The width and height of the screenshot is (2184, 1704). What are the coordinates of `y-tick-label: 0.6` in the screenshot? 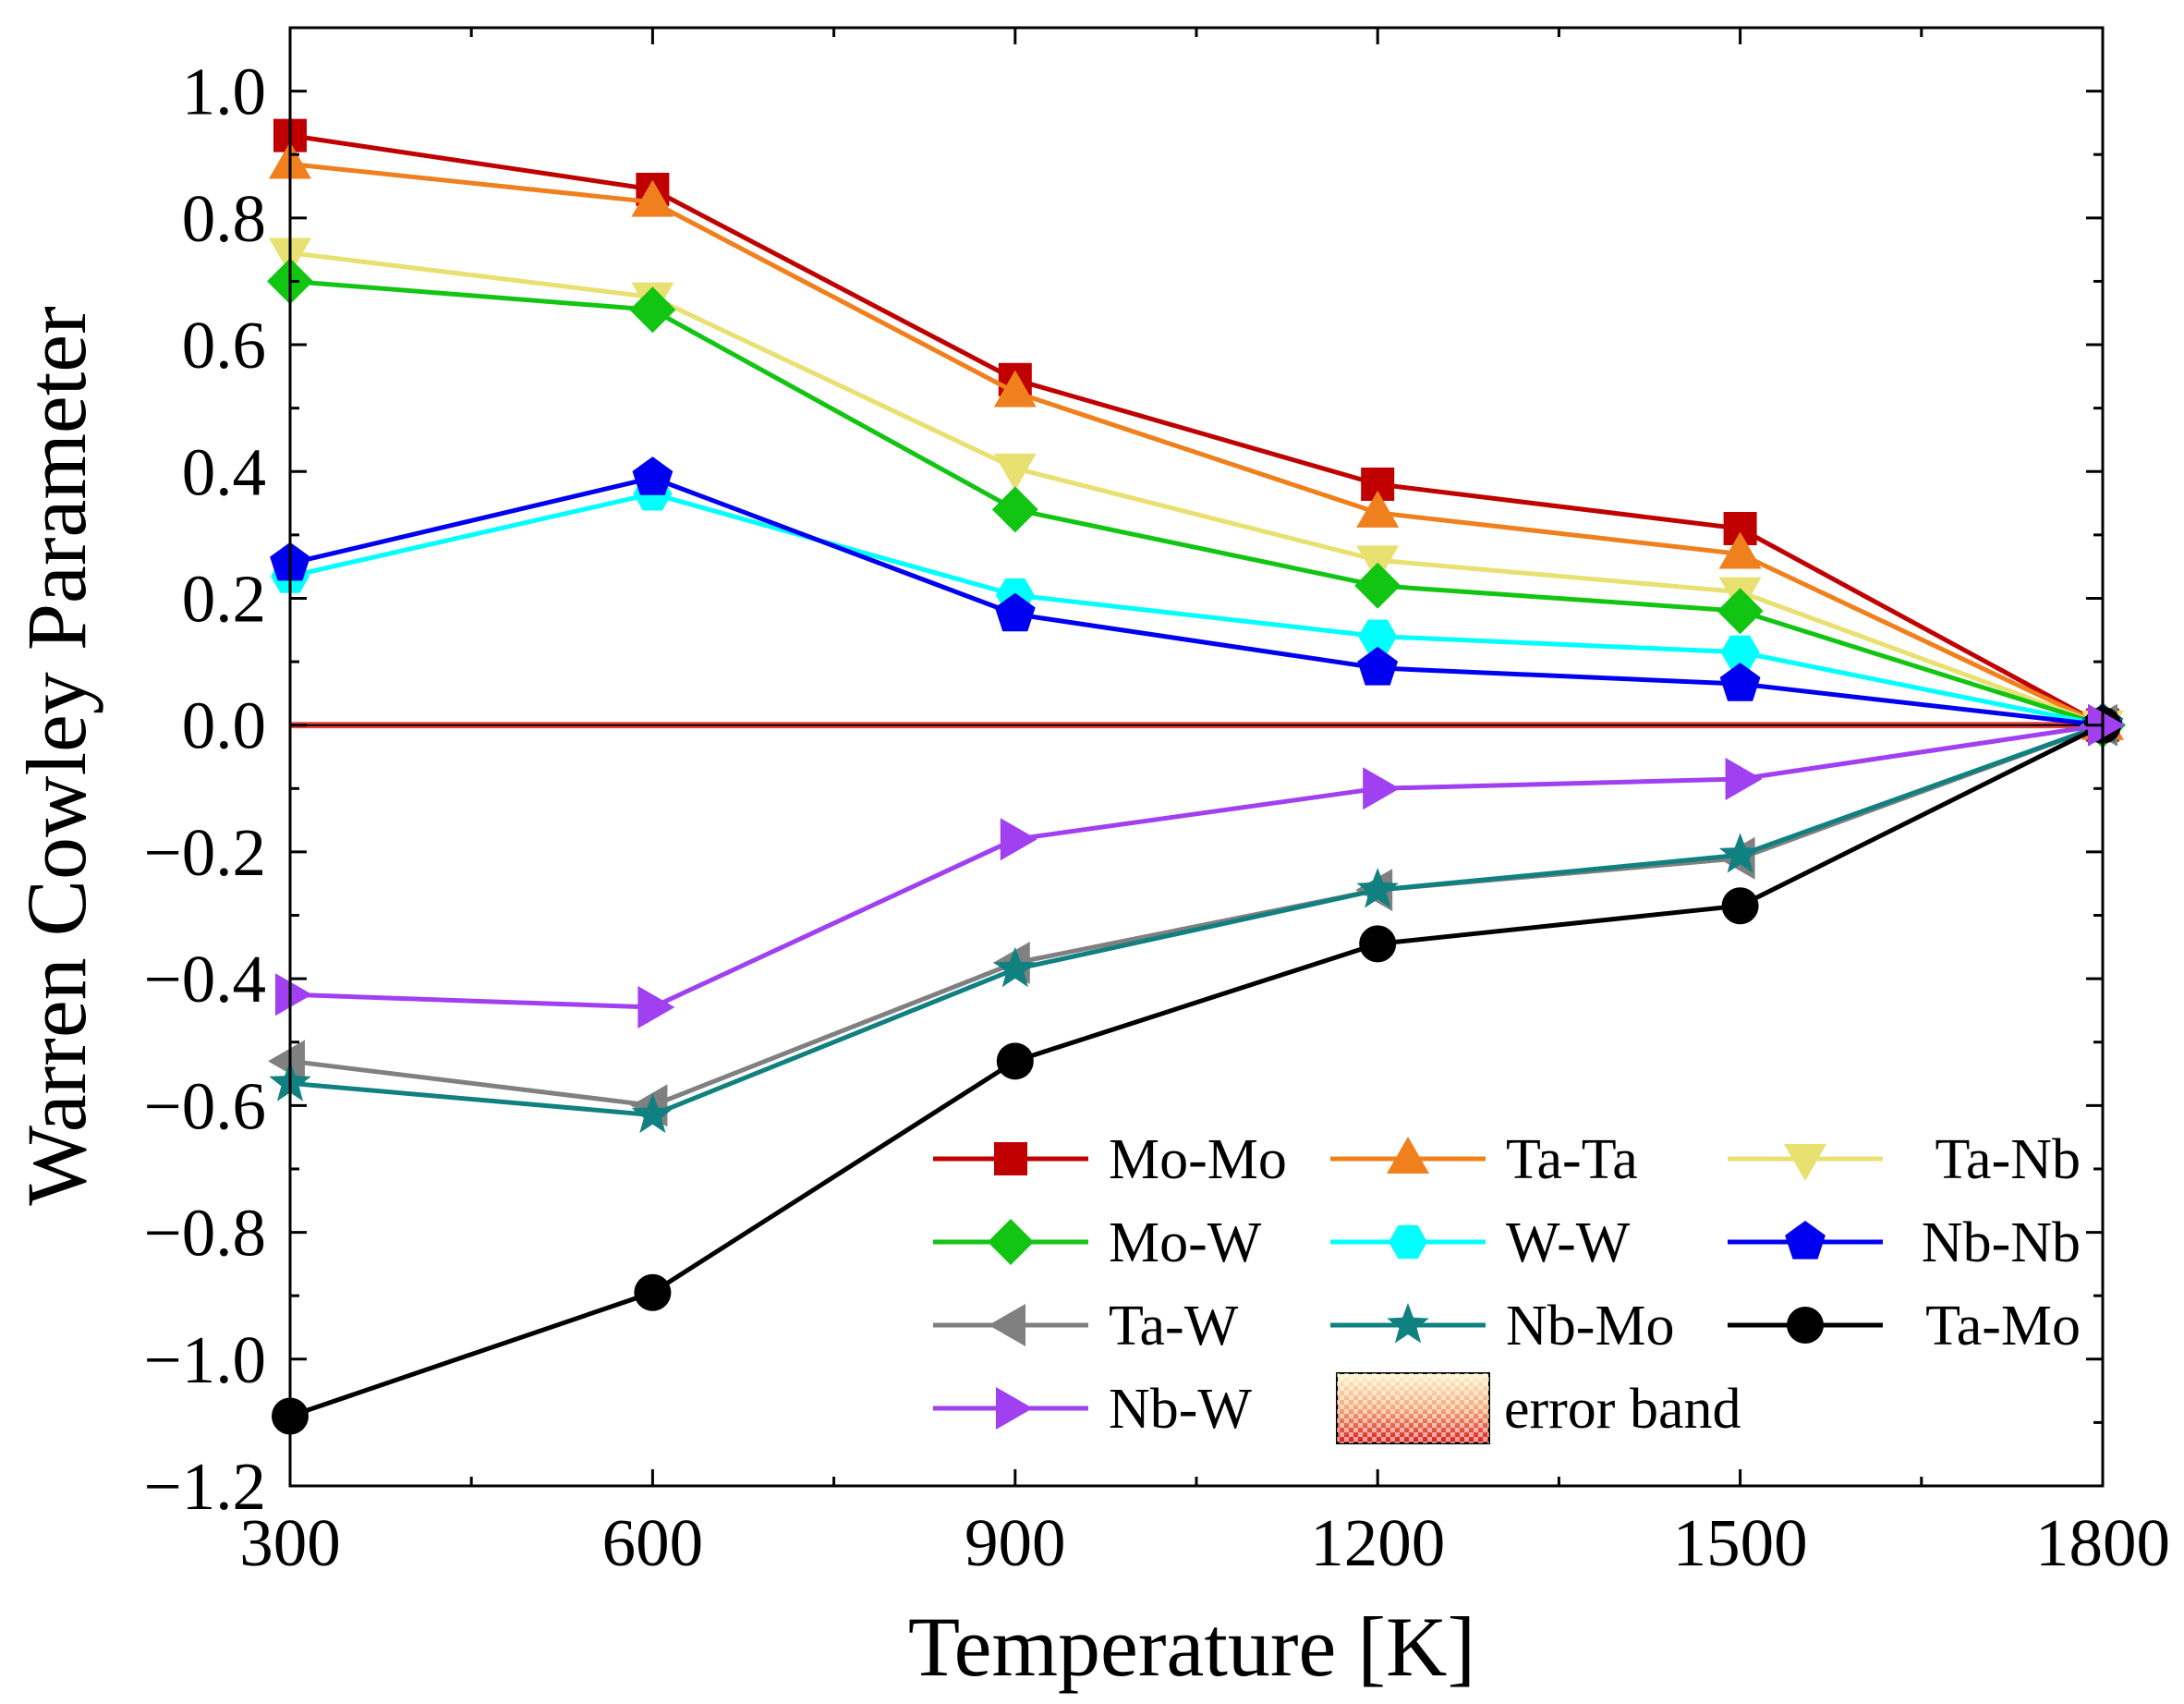 It's located at (224, 345).